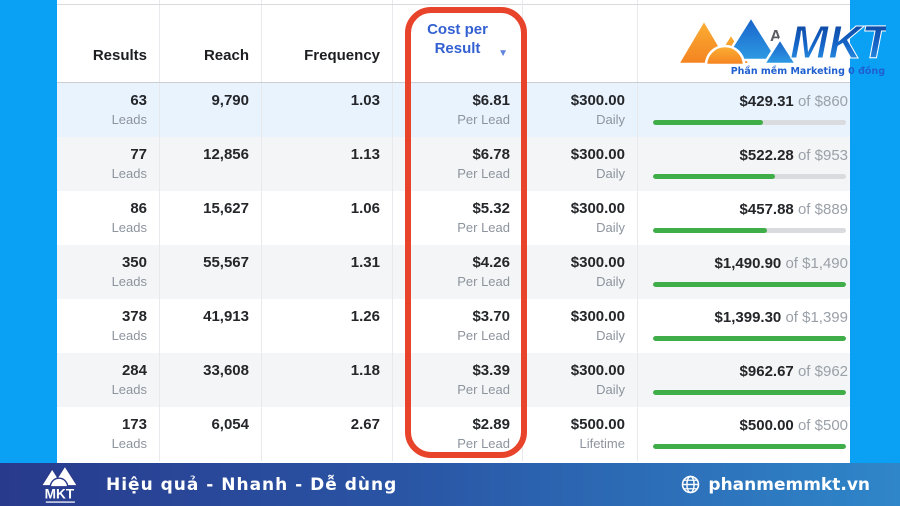  Describe the element at coordinates (580, 434) in the screenshot. I see `budget-cell: $500.00 Lifetime` at that location.